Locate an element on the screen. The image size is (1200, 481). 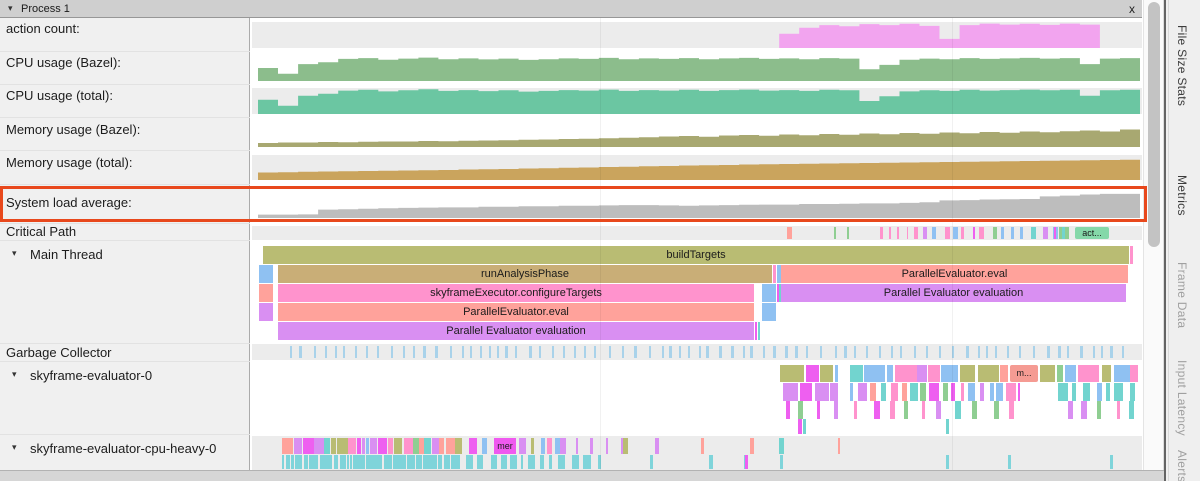
garbage-collector-track is located at coordinates (699, 352).